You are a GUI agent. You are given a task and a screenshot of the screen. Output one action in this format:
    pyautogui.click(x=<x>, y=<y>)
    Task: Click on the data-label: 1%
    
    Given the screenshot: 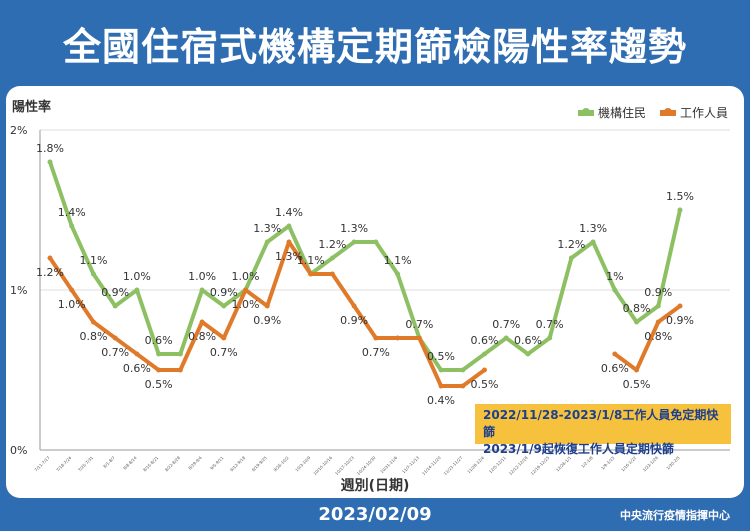 What is the action you would take?
    pyautogui.click(x=614, y=276)
    